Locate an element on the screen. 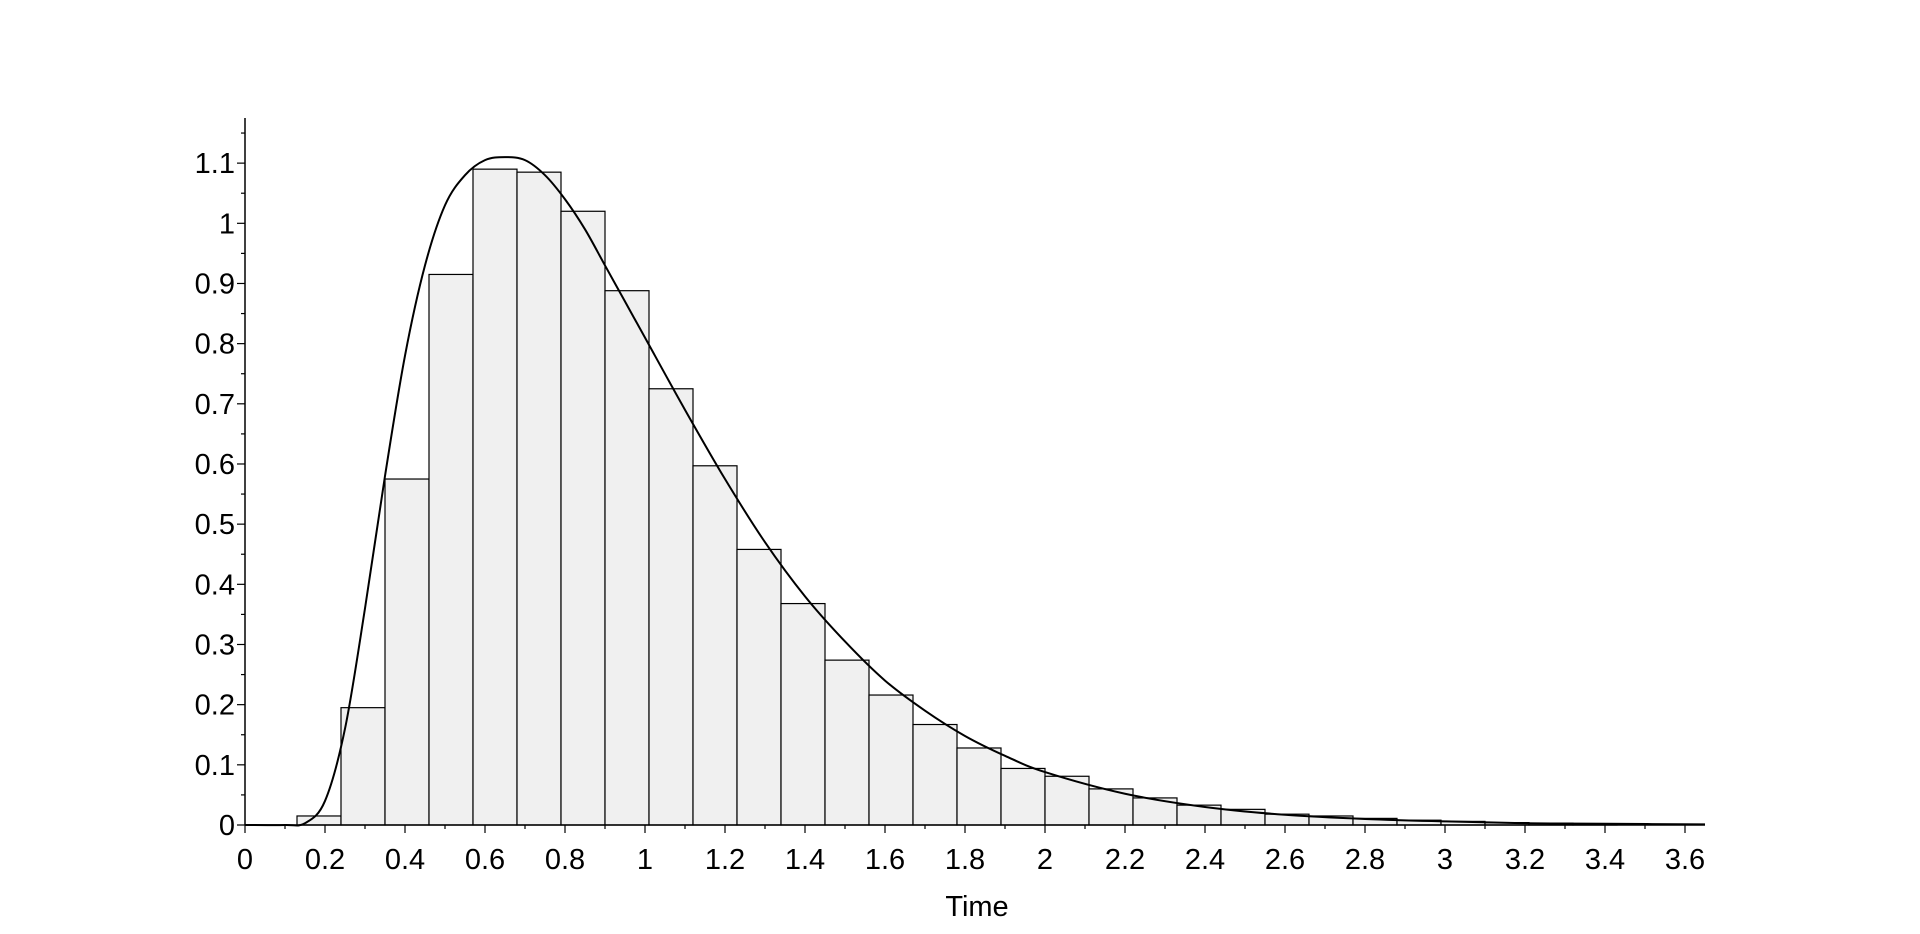  x-tick-label: 2.6 is located at coordinates (1285, 860).